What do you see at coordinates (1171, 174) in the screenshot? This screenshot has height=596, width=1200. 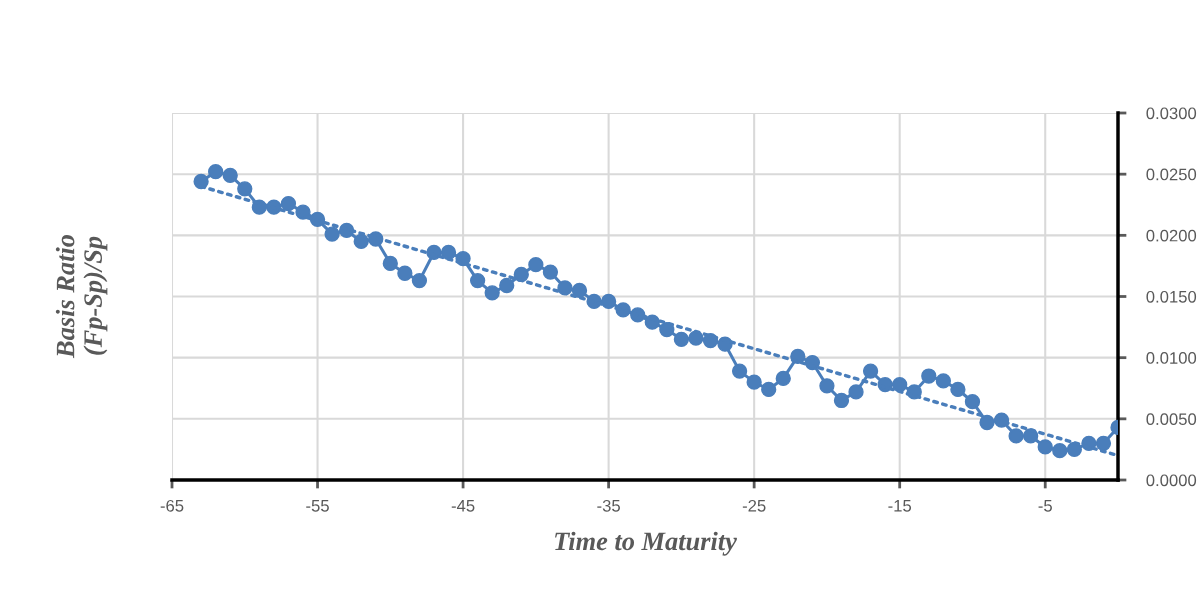 I see `y-tick-label: 0.0250` at bounding box center [1171, 174].